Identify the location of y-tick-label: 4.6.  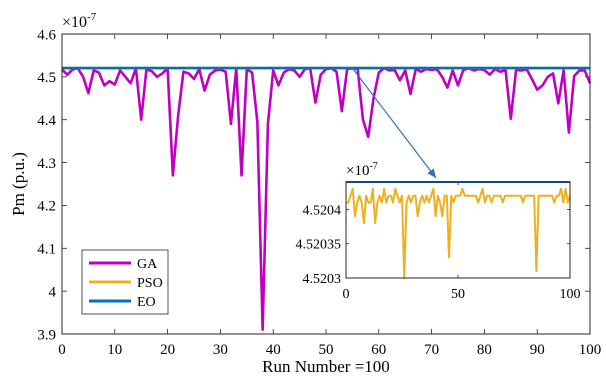
(46, 35).